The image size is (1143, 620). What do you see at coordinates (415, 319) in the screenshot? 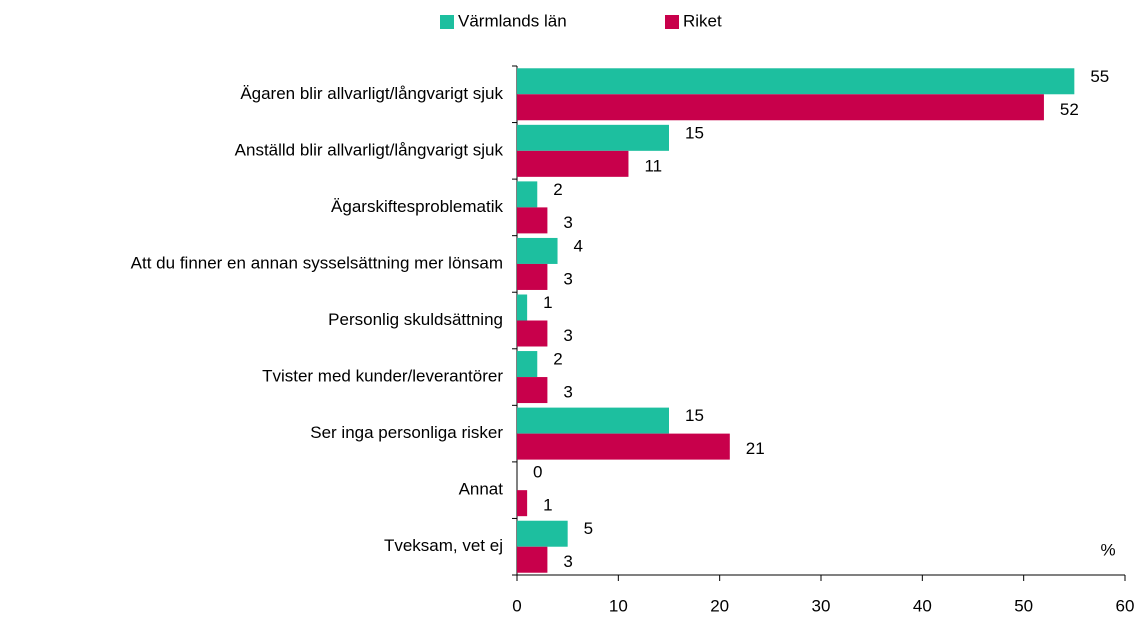
I see `category-label: Personlig skuldsättning` at bounding box center [415, 319].